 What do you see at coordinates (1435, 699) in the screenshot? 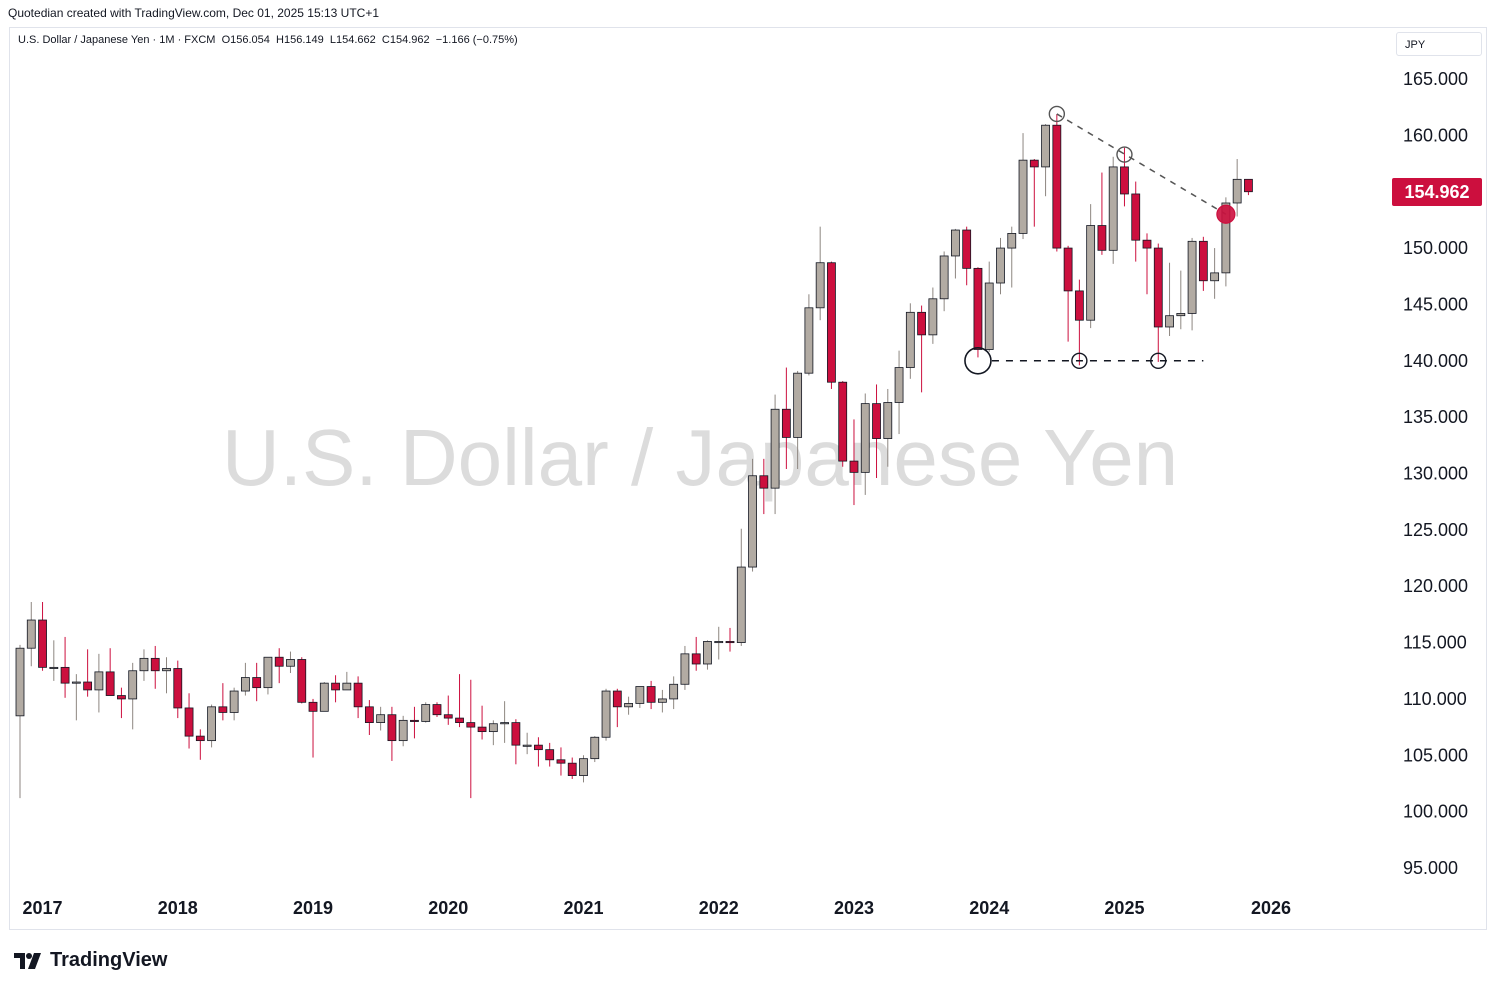
I see `y-tick-label: 110.000` at bounding box center [1435, 699].